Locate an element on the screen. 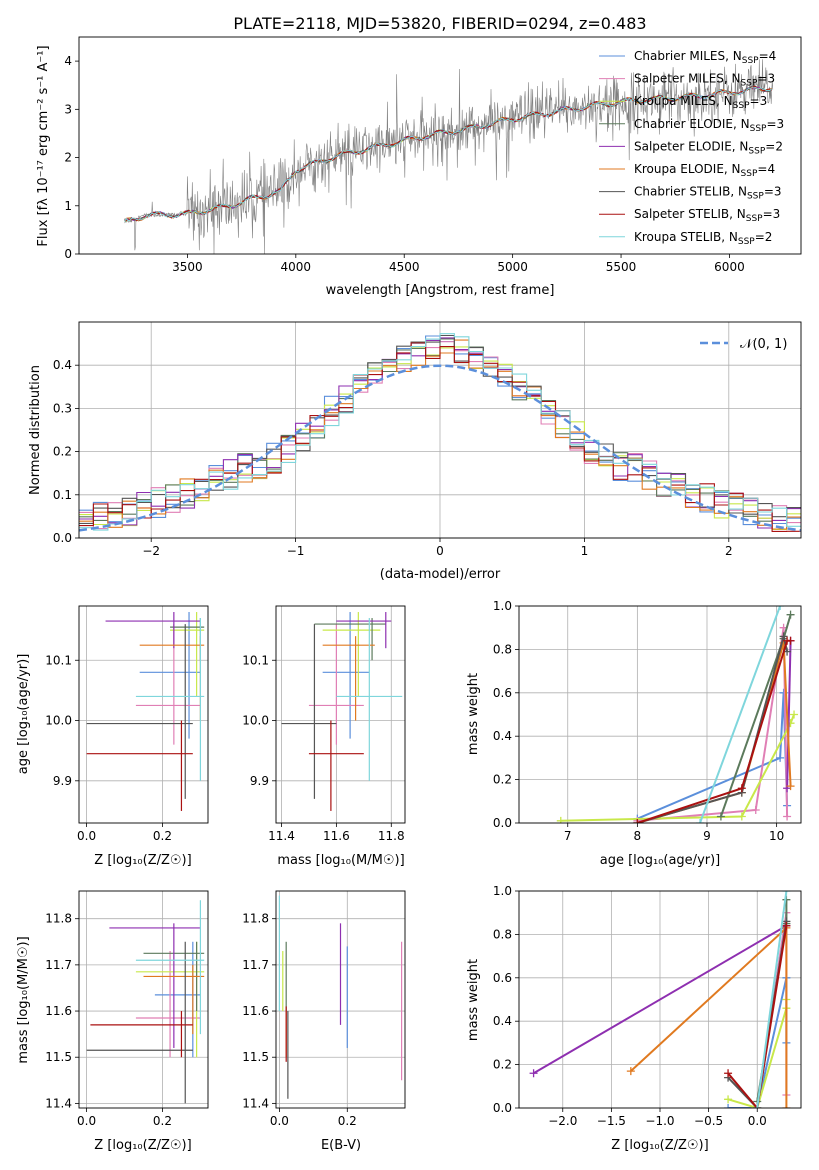  y-tick-label: 10.0 is located at coordinates (255, 721).